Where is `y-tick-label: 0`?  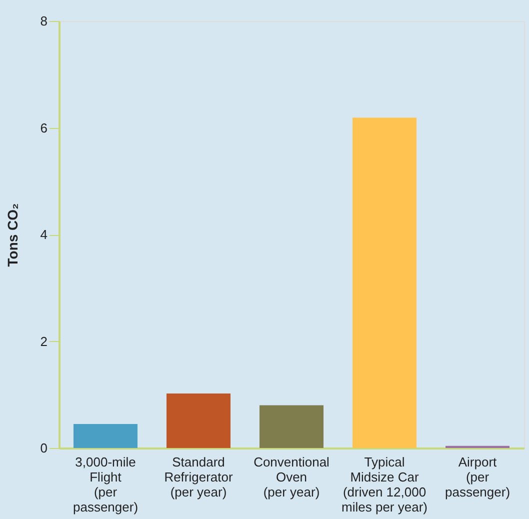
y-tick-label: 0 is located at coordinates (44, 448).